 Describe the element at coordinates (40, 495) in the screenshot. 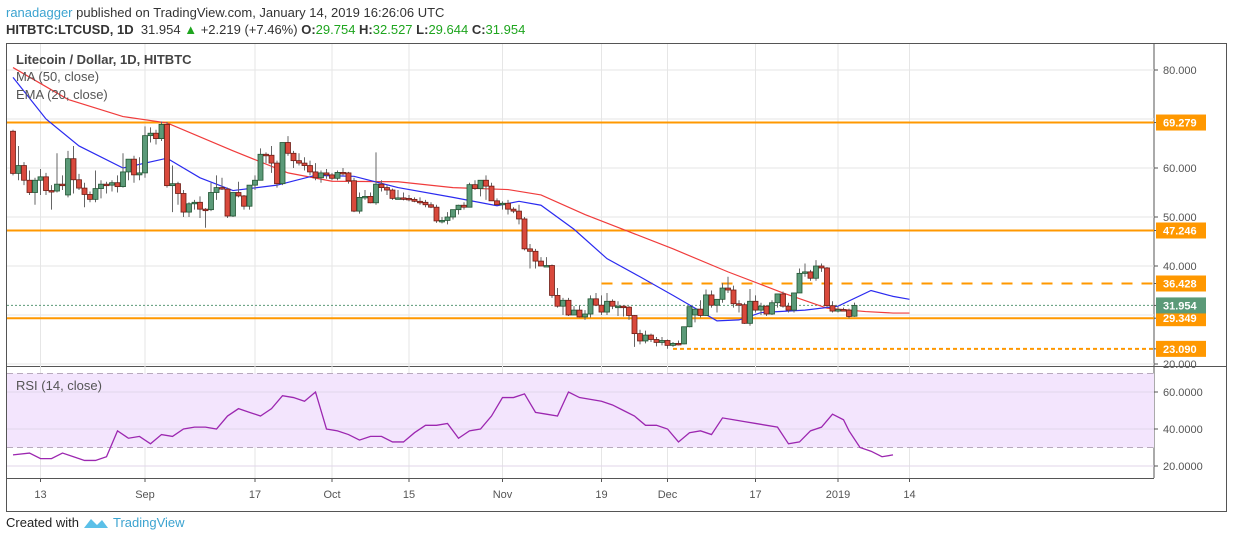

I see `x-tick-label: 13` at that location.